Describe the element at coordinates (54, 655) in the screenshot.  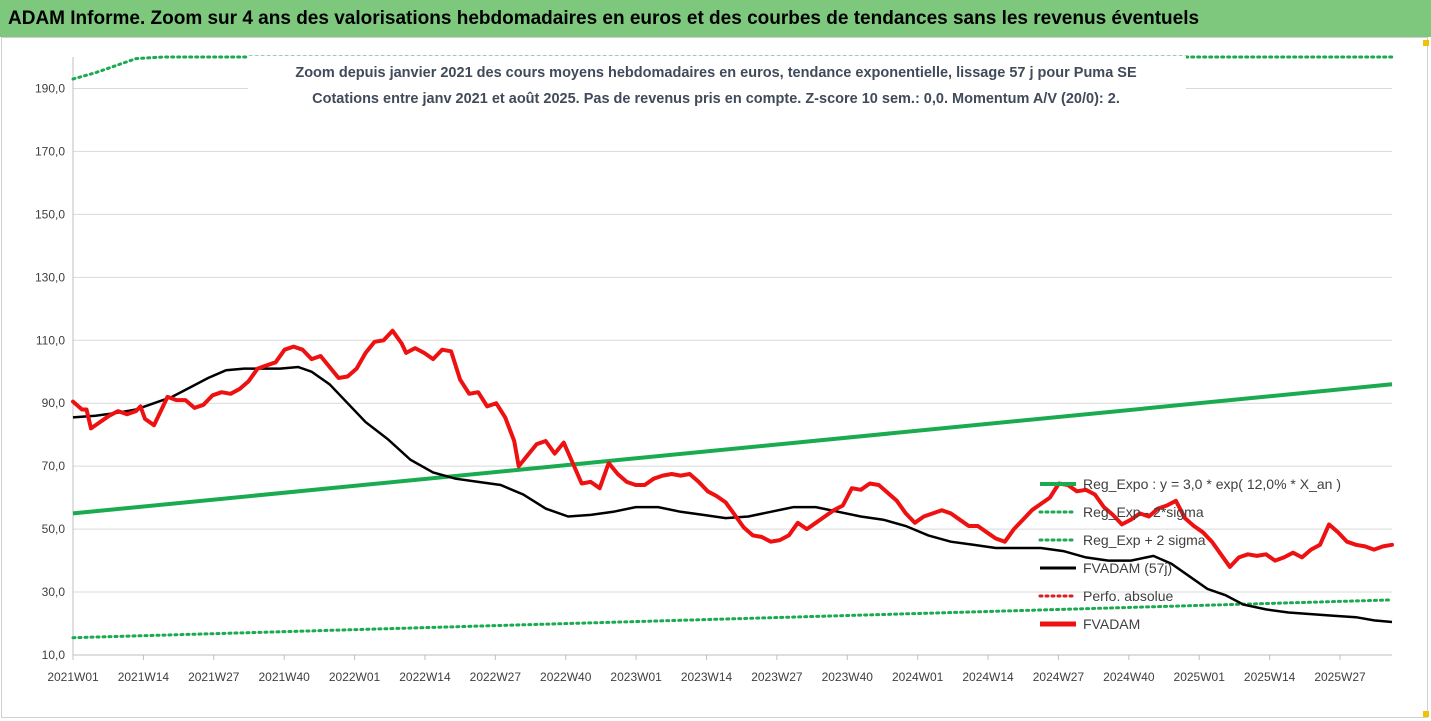
I see `y-tick-label: 10,0` at that location.